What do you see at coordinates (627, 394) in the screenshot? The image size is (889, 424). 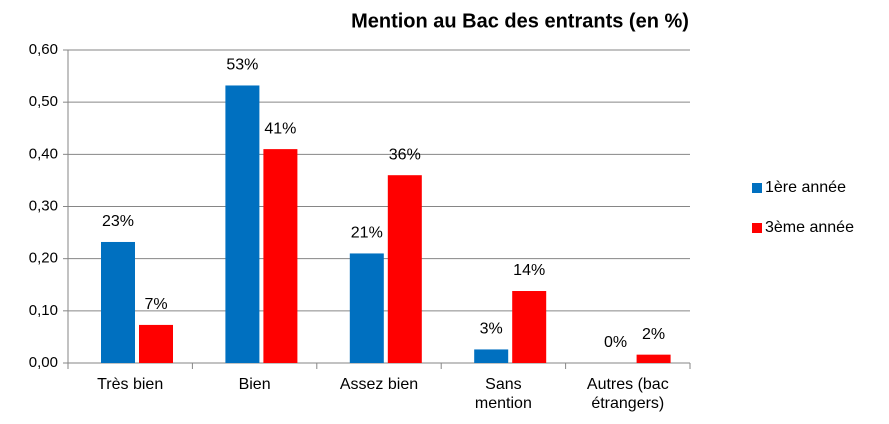 I see `x-tick-label: Autres (bac étrangers)` at bounding box center [627, 394].